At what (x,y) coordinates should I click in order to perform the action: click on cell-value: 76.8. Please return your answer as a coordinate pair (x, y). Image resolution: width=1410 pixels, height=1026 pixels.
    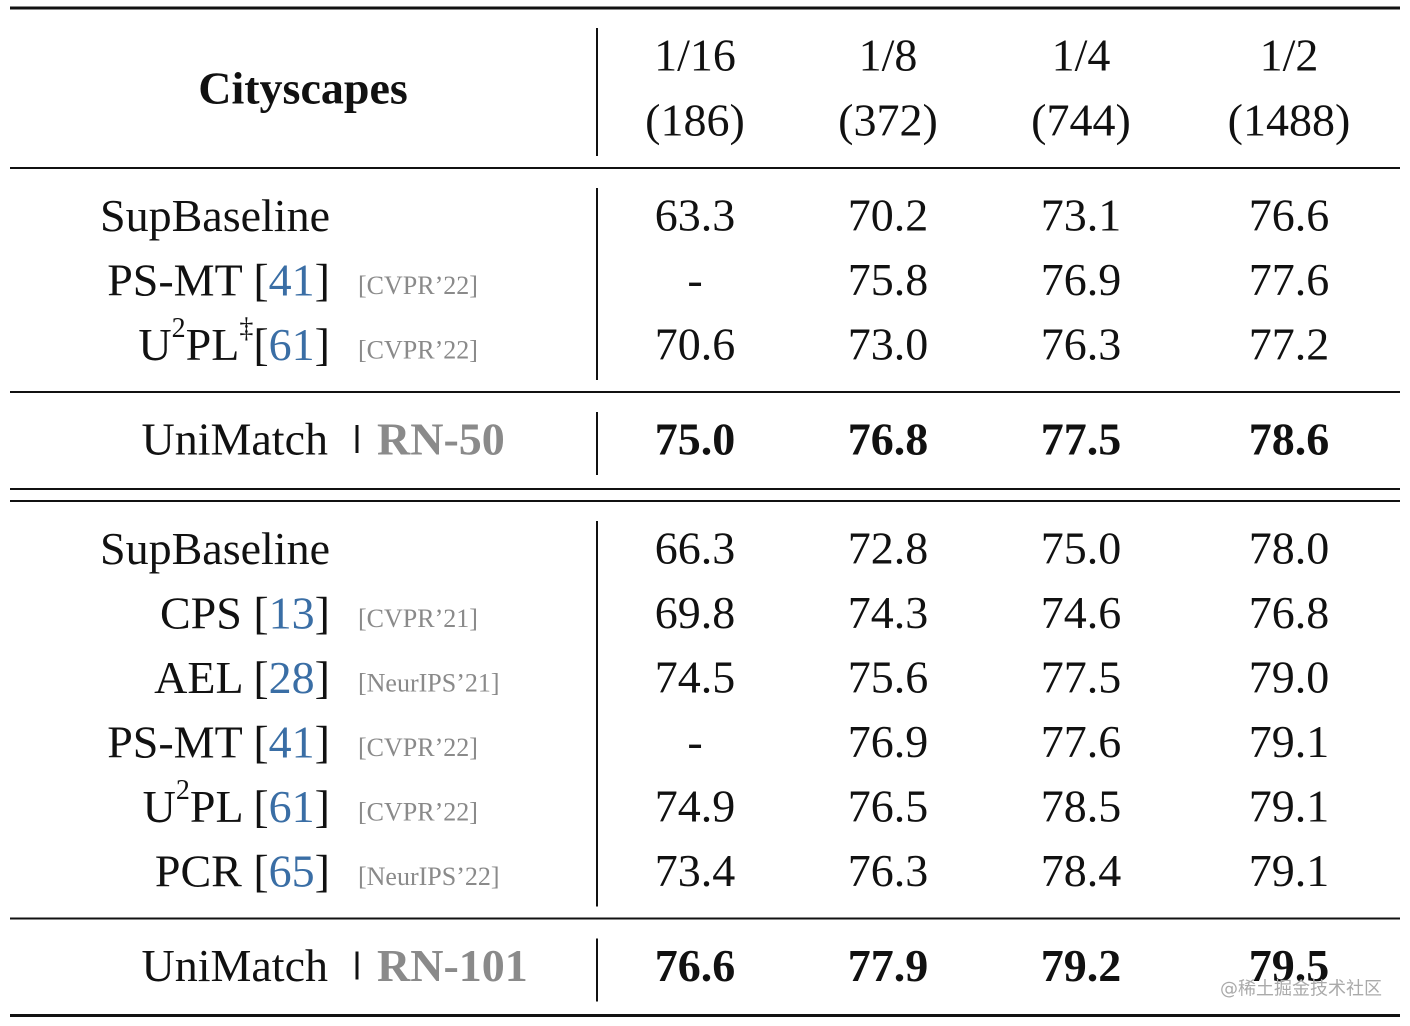
    Looking at the image, I should click on (1289, 612).